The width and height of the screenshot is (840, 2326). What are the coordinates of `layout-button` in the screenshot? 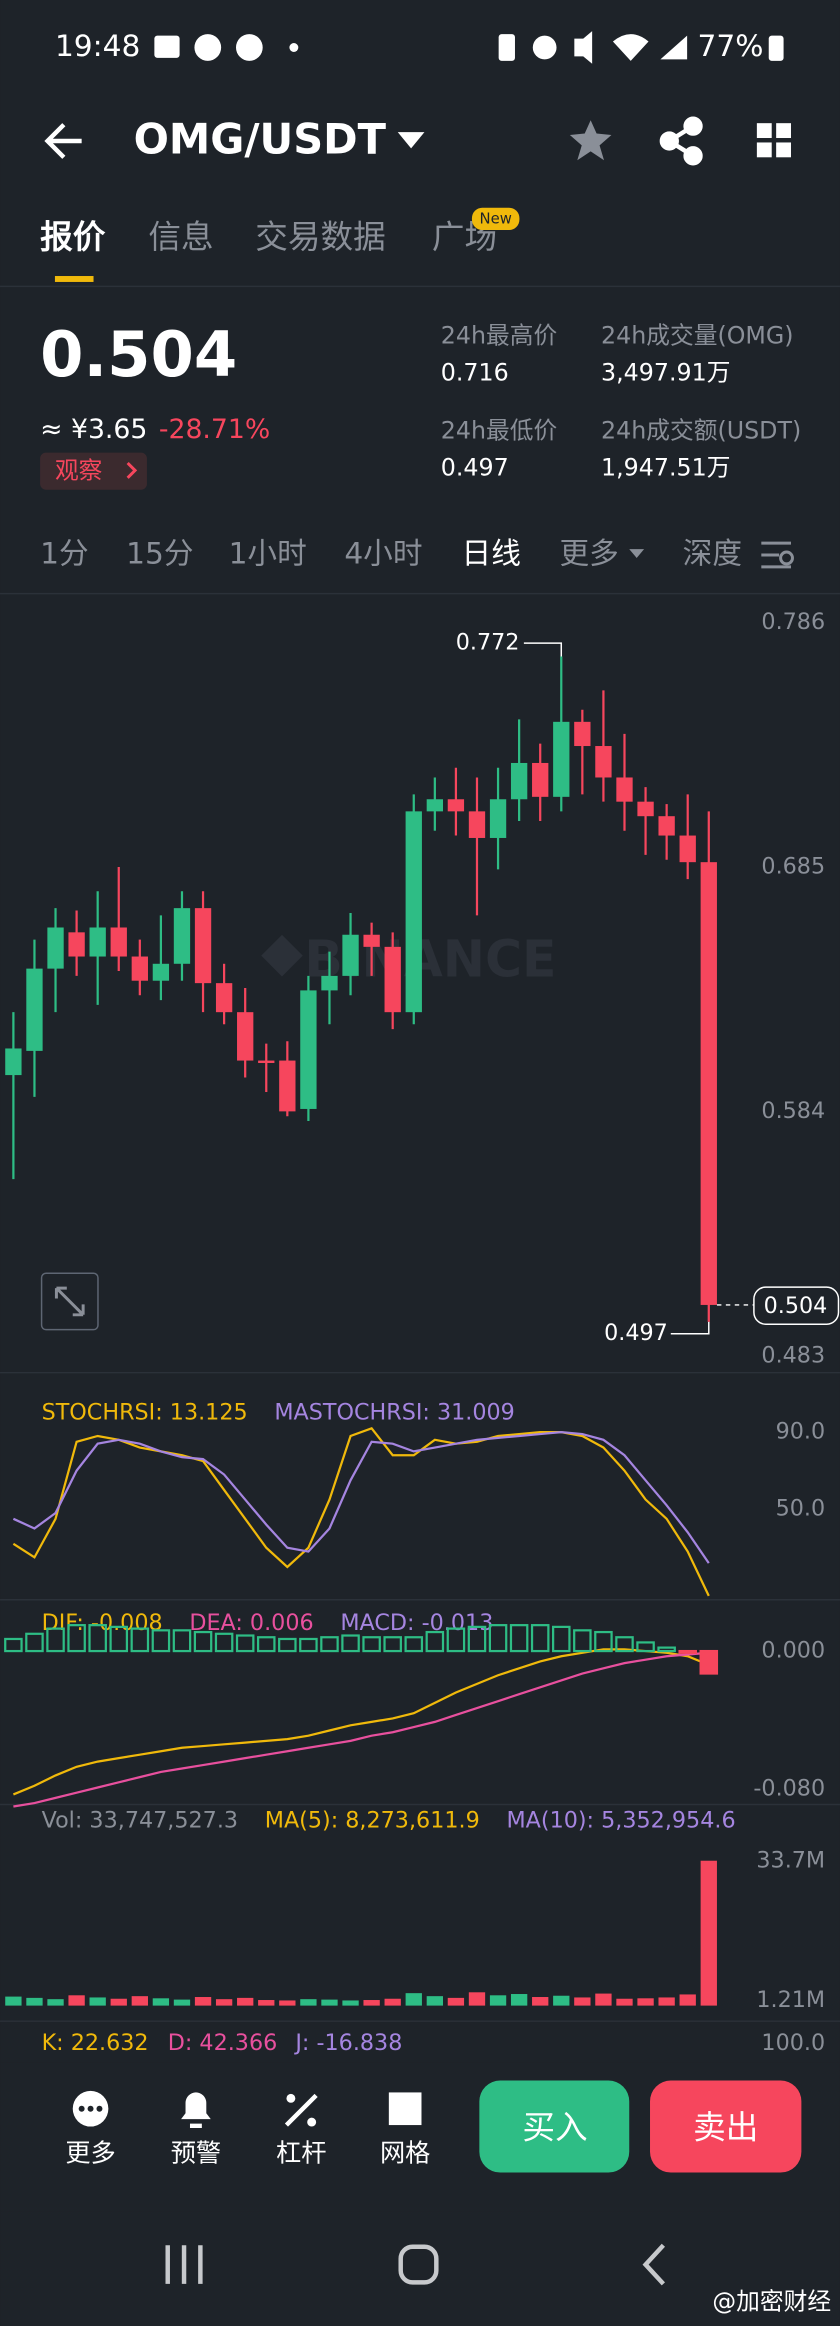 It's located at (773, 140).